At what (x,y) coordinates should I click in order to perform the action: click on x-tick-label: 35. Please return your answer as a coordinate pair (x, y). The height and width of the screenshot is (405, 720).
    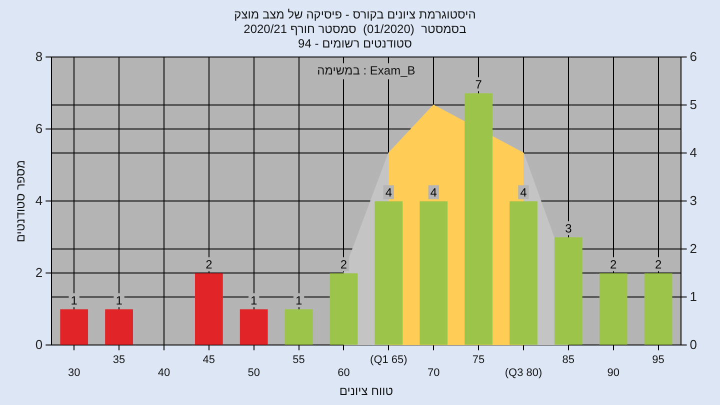
    Looking at the image, I should click on (119, 360).